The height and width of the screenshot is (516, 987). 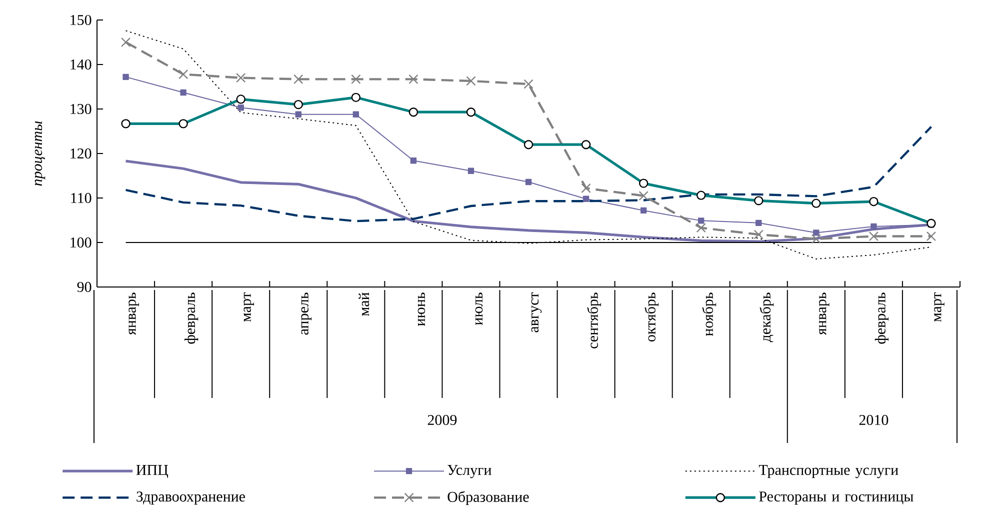 I want to click on text: 2010, so click(x=873, y=420).